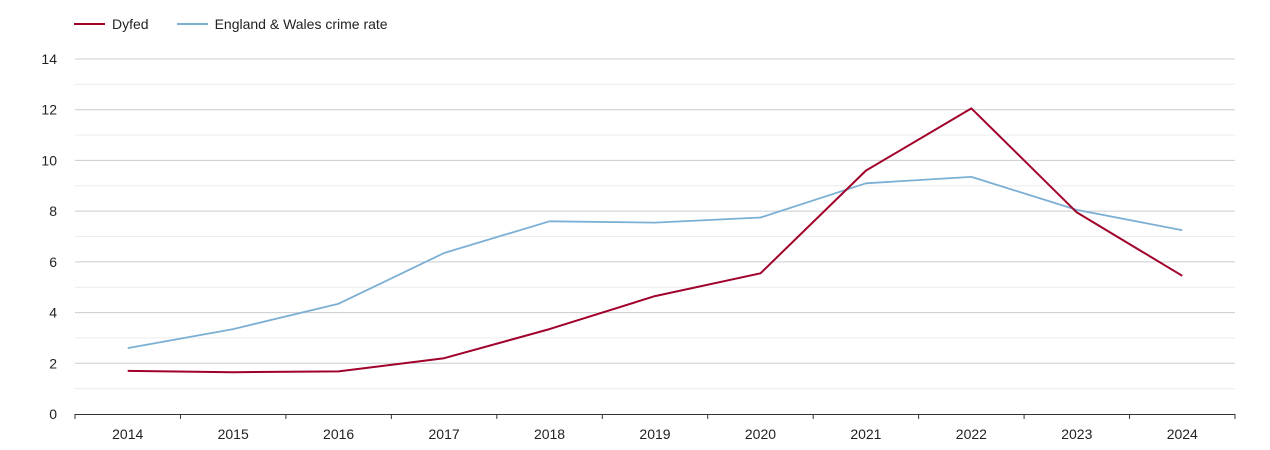 Image resolution: width=1270 pixels, height=450 pixels. I want to click on legend-swatch-dyfed, so click(89, 24).